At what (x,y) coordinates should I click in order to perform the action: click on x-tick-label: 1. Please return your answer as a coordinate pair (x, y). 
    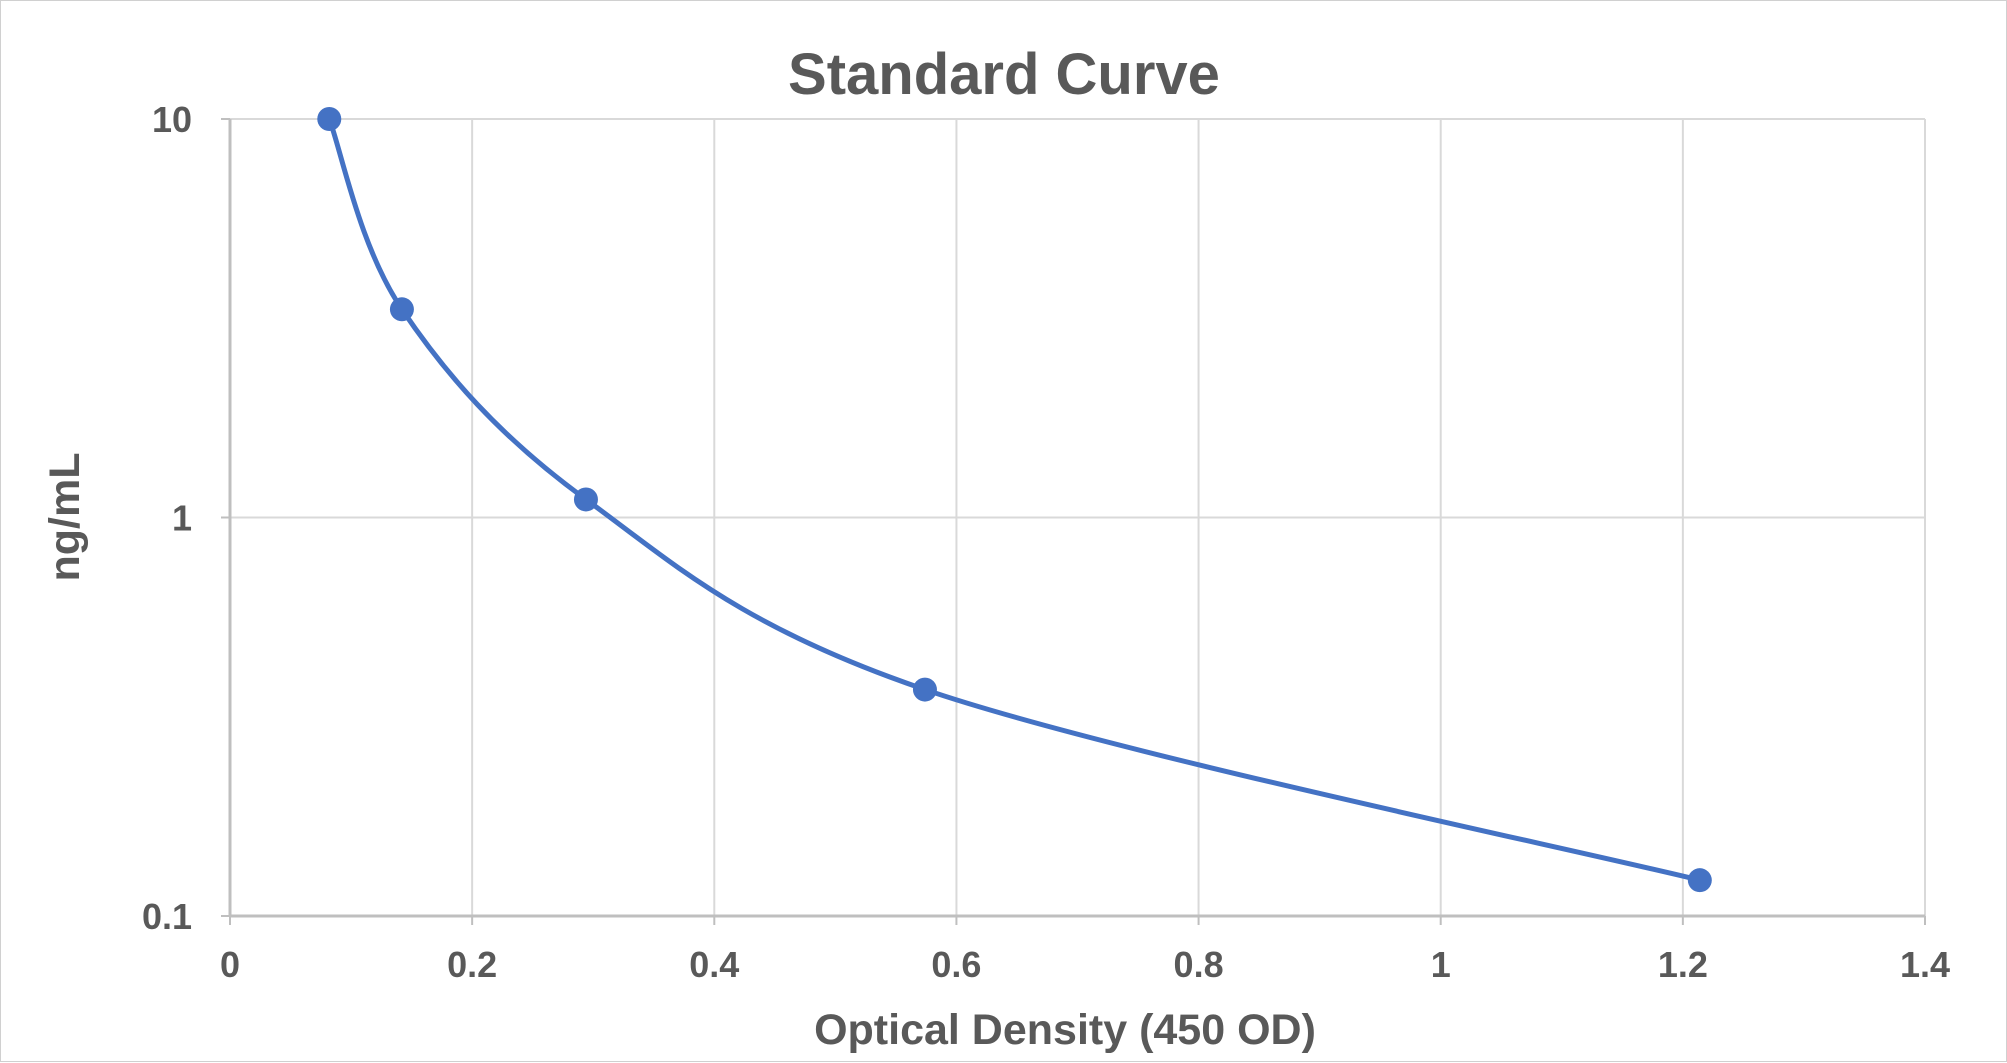
    Looking at the image, I should click on (1441, 964).